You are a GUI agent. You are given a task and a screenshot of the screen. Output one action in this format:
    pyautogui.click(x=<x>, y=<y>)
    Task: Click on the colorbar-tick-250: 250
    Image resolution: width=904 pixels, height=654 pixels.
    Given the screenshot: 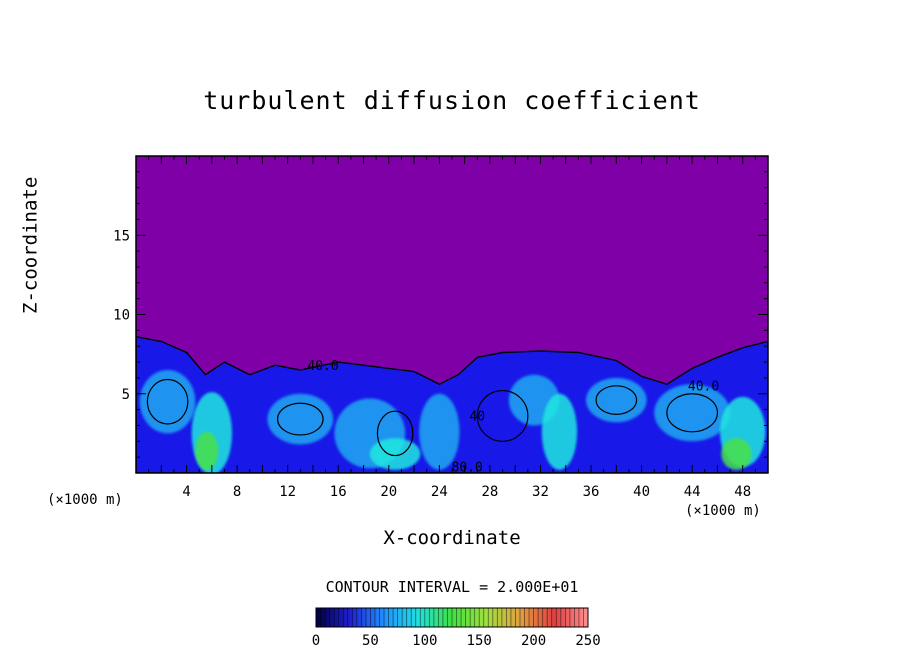 What is the action you would take?
    pyautogui.click(x=587, y=641)
    